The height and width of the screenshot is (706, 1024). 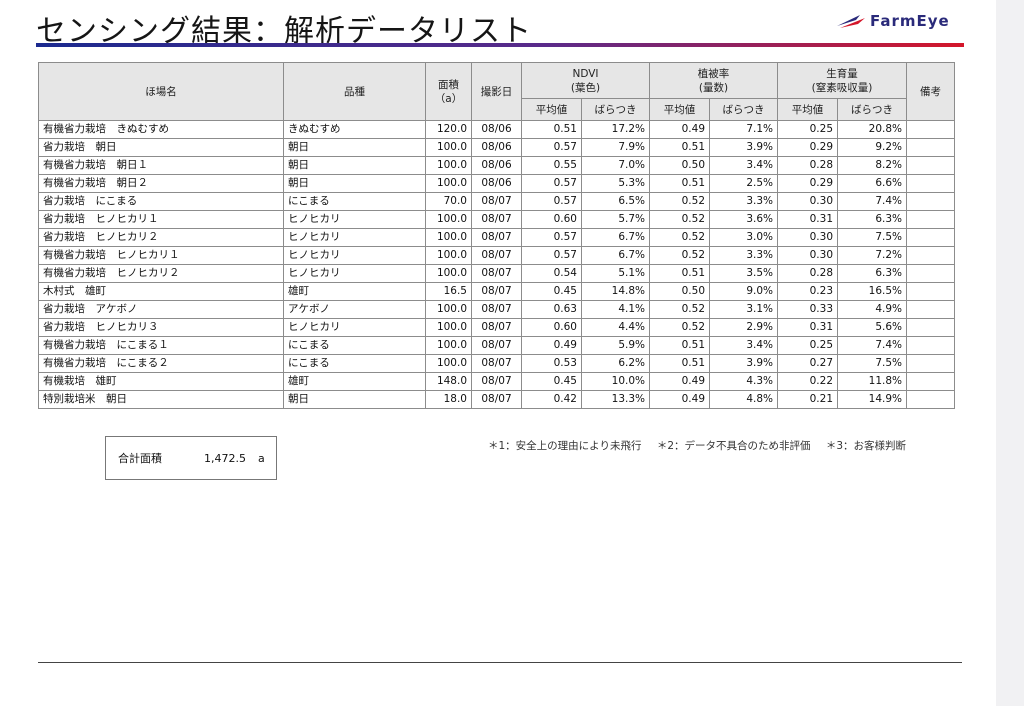 I want to click on field-cell: 有機省力栽培 にこまる１, so click(x=161, y=345).